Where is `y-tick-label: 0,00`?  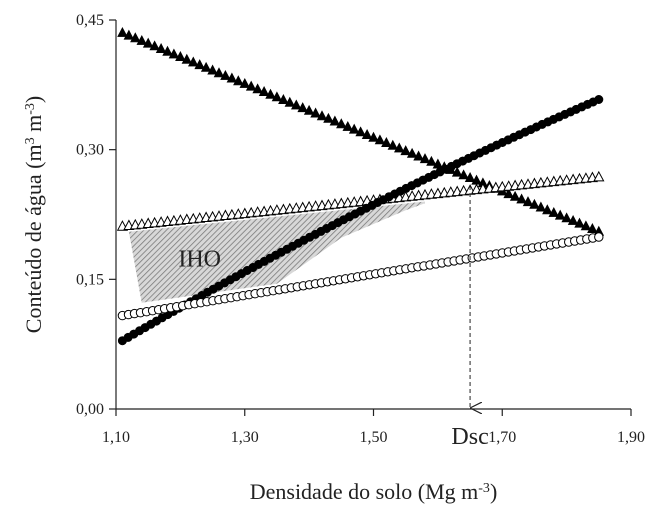
y-tick-label: 0,00 is located at coordinates (90, 409).